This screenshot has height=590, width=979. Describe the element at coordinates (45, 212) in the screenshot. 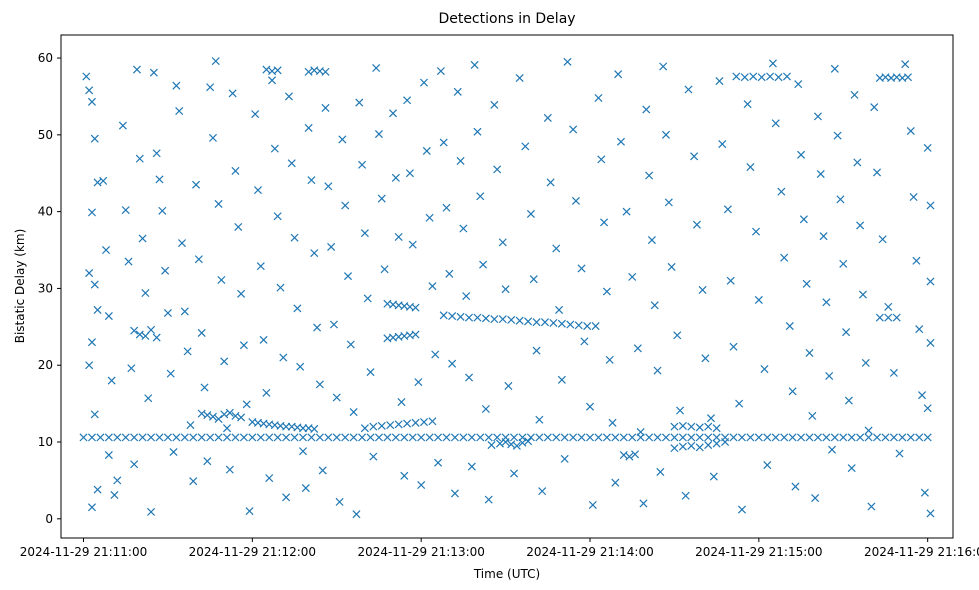

I see `y-tick-label: 40` at that location.